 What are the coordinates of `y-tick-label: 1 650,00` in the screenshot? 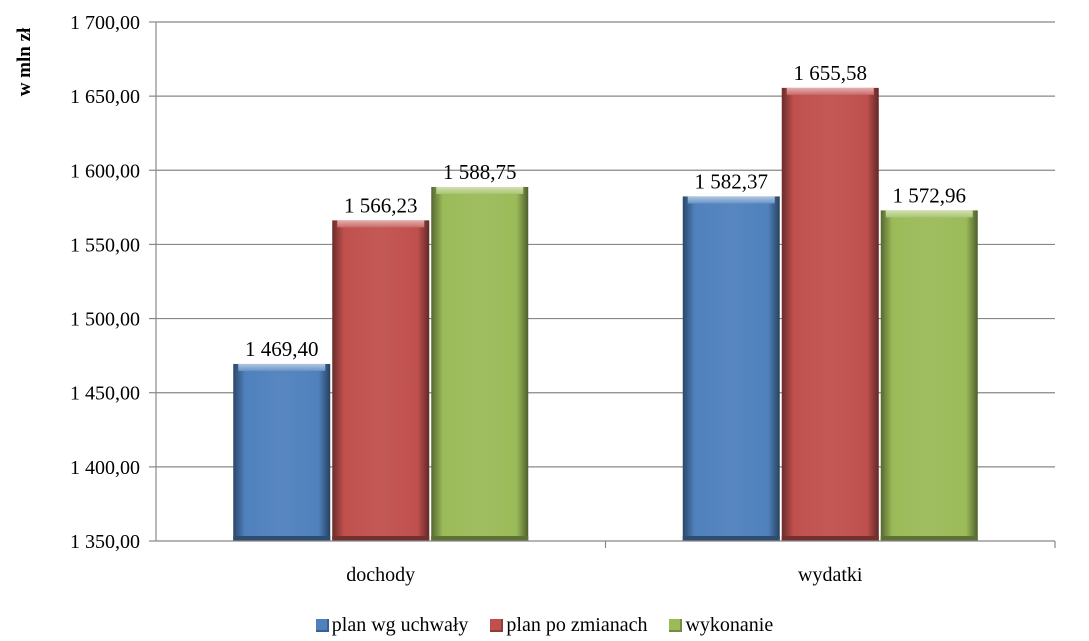 It's located at (105, 97).